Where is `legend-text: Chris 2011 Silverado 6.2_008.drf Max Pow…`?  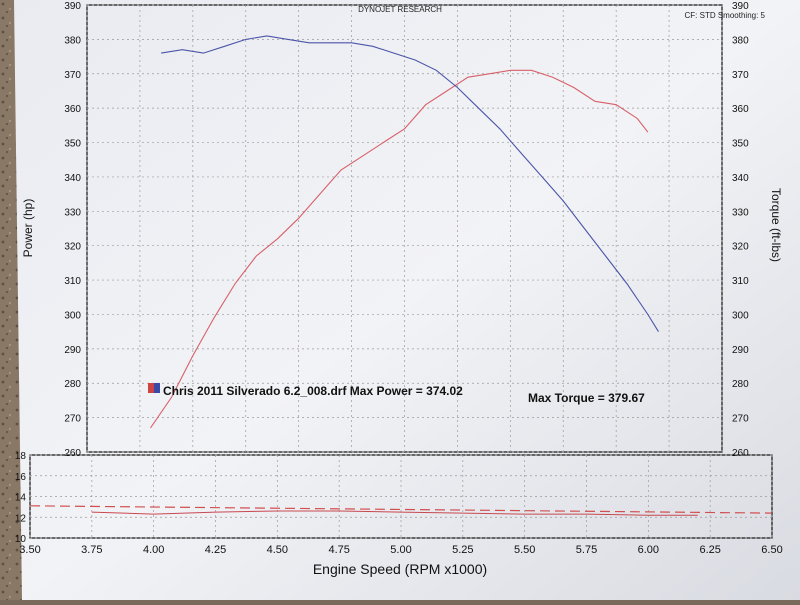 legend-text: Chris 2011 Silverado 6.2_008.drf Max Pow… is located at coordinates (313, 391).